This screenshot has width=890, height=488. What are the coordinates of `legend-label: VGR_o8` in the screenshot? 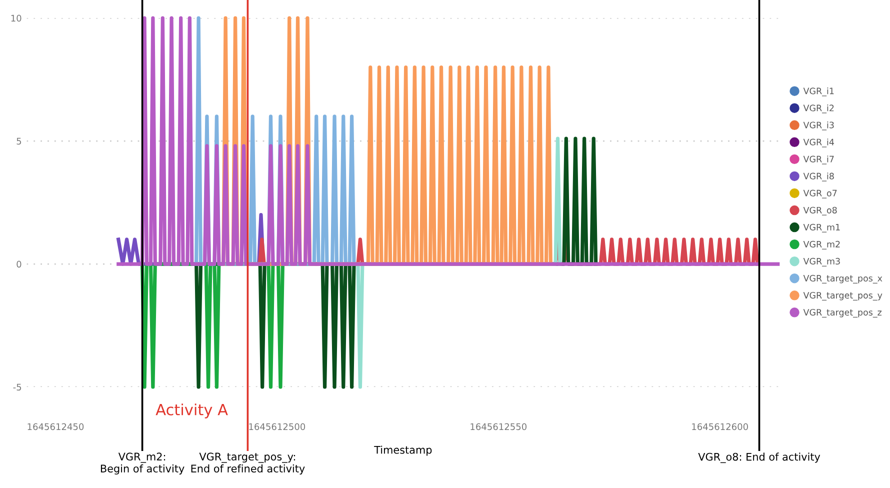 It's located at (820, 211).